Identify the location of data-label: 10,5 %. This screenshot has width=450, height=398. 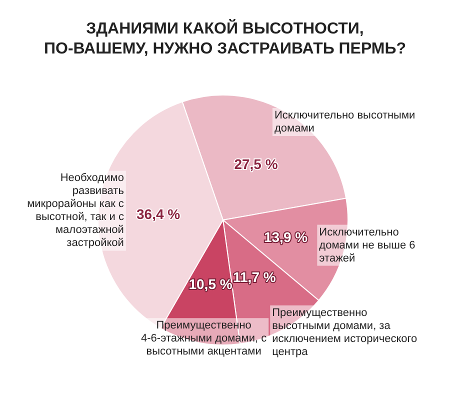
(210, 284).